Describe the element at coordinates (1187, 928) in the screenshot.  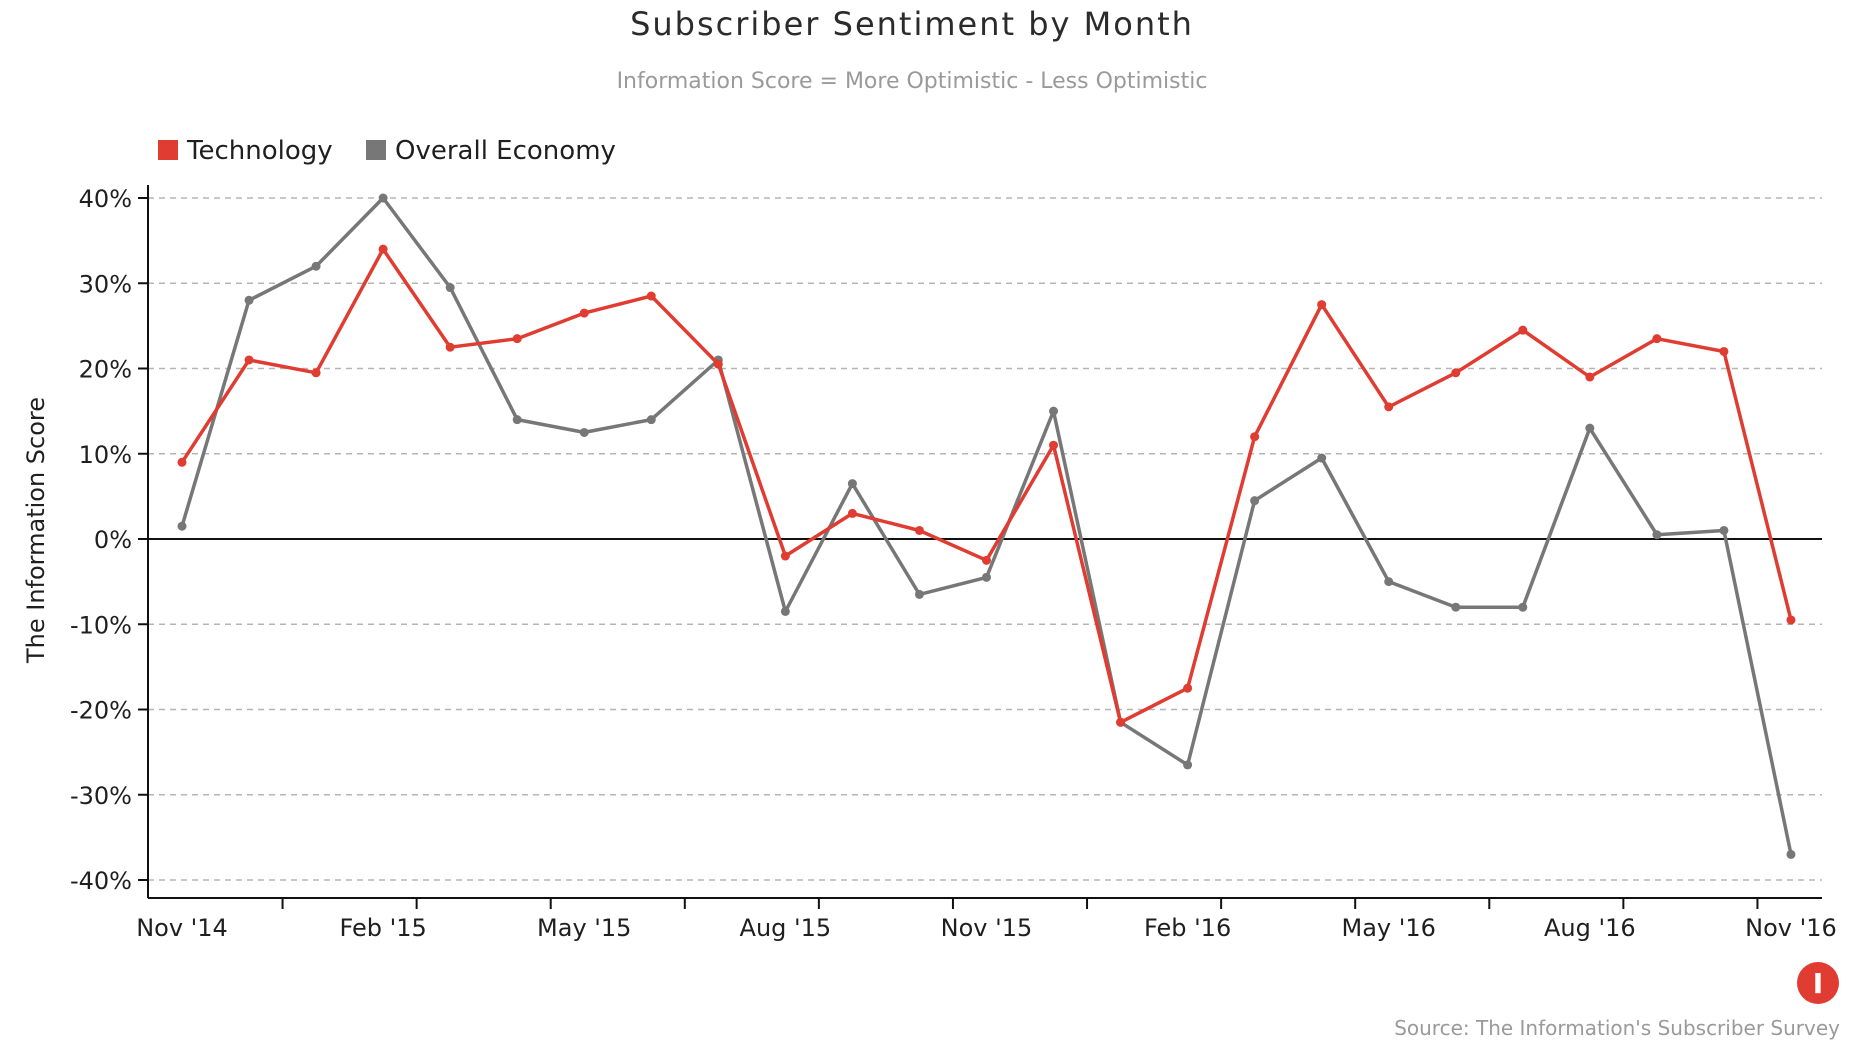
I see `x-tick-label: Feb '16` at that location.